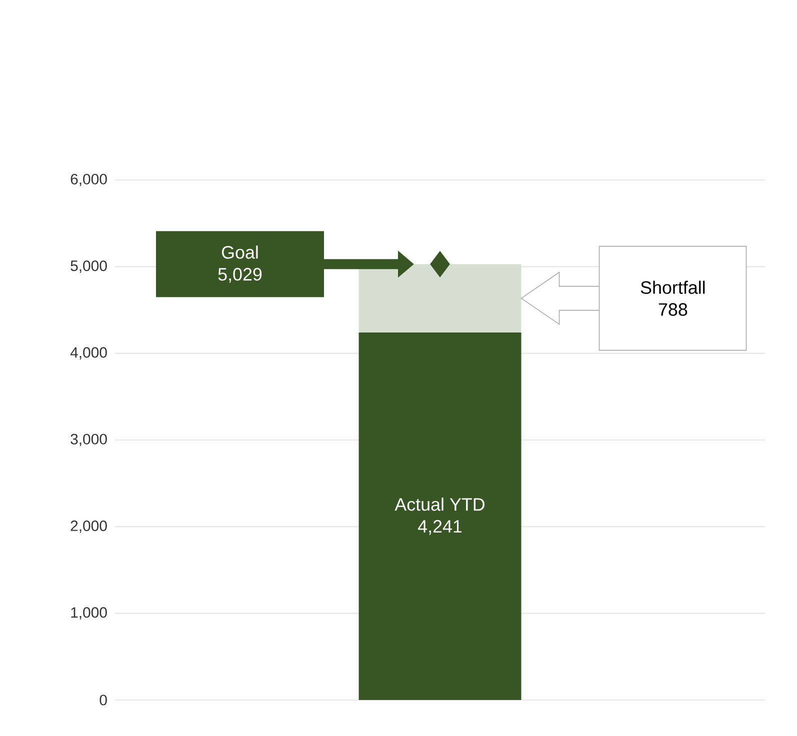 The height and width of the screenshot is (736, 797). What do you see at coordinates (240, 275) in the screenshot?
I see `annotation: 5,029` at bounding box center [240, 275].